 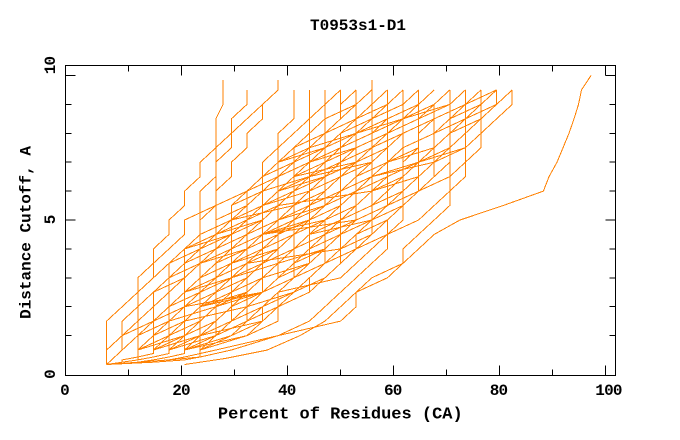 What do you see at coordinates (608, 391) in the screenshot?
I see `svg-text: 100` at bounding box center [608, 391].